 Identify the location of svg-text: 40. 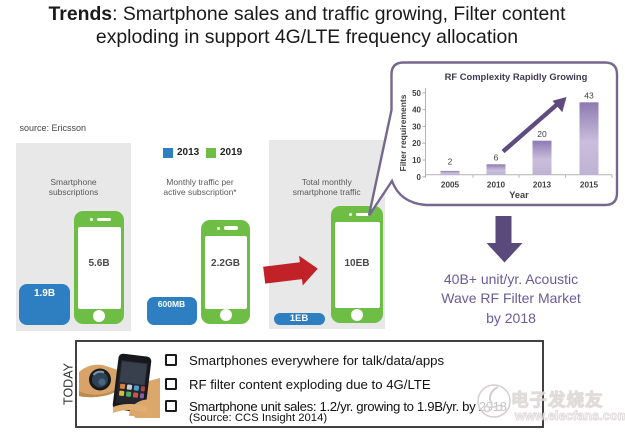
(416, 110).